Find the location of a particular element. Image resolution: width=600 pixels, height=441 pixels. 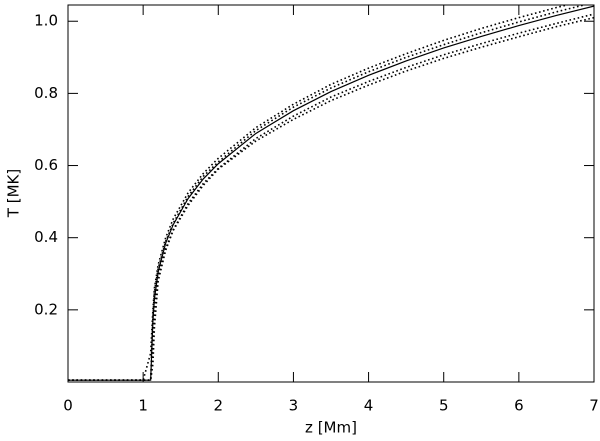

y-tick-label: 0.2 is located at coordinates (46, 309).